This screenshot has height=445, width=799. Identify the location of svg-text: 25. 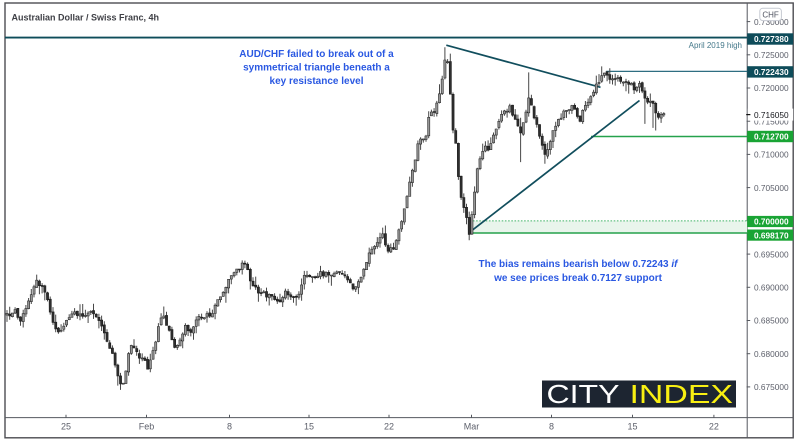
(66, 427).